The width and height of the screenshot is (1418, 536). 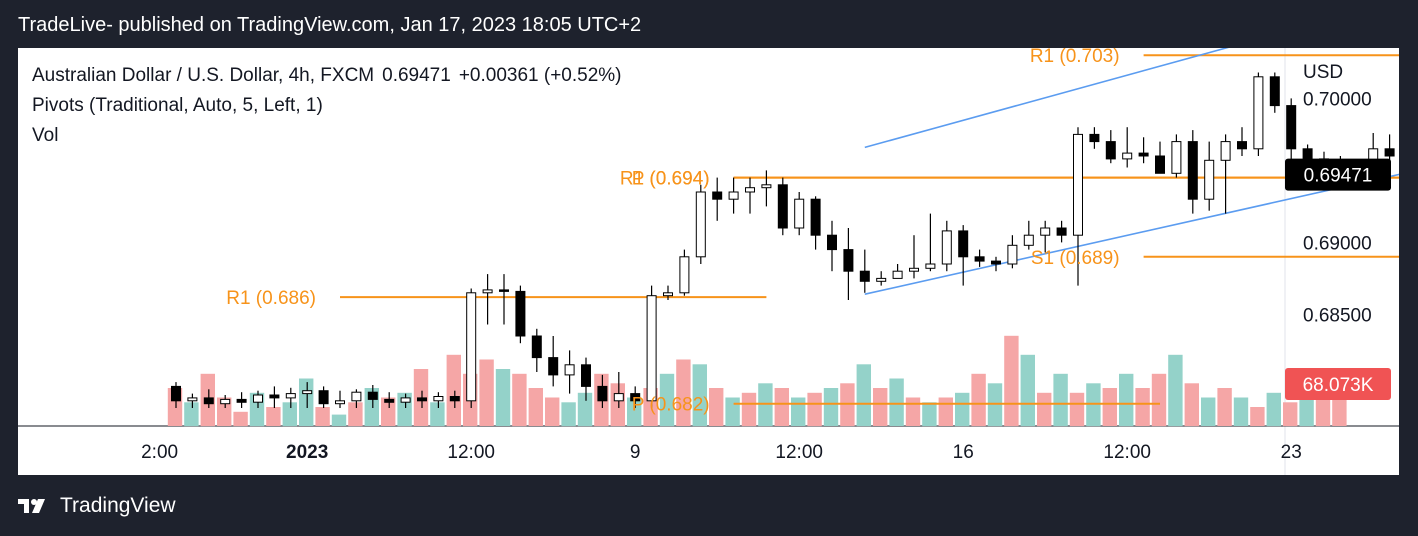 What do you see at coordinates (1075, 57) in the screenshot?
I see `pivot-label: R1 (0.703)` at bounding box center [1075, 57].